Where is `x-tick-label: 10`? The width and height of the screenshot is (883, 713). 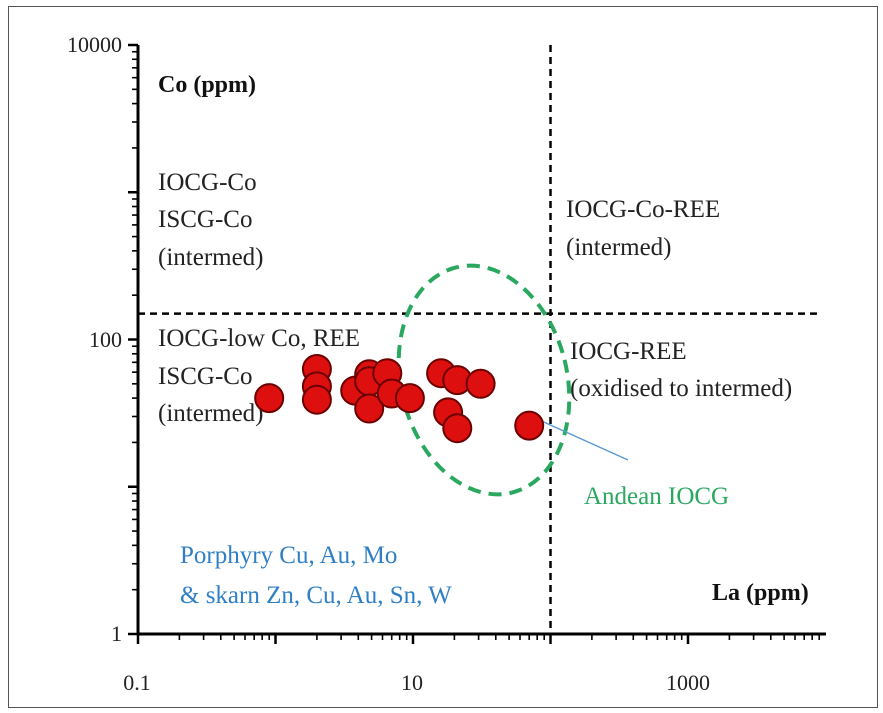
x-tick-label: 10 is located at coordinates (412, 682).